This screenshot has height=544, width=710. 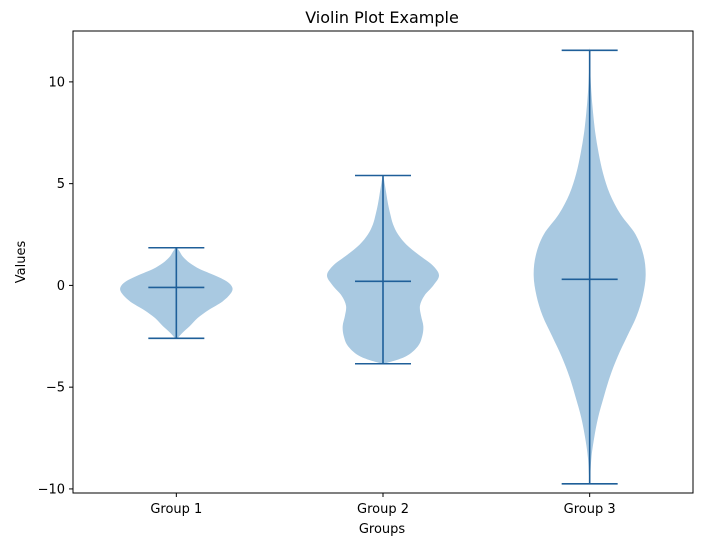 I want to click on x-tick-label: Group 2, so click(x=383, y=509).